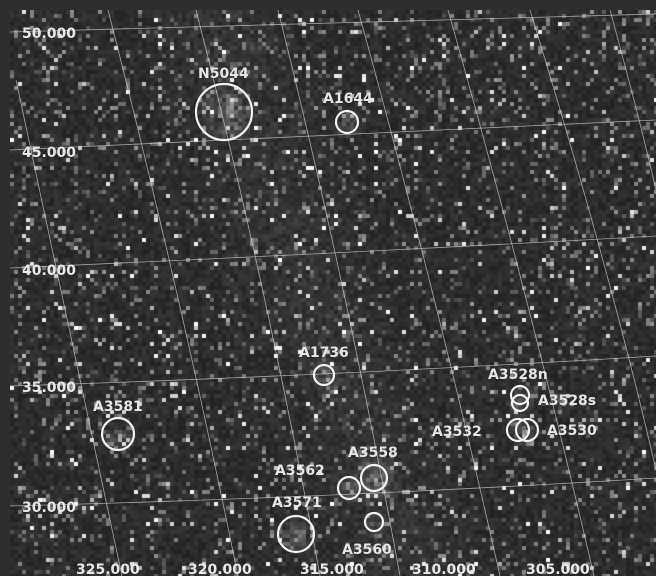 The width and height of the screenshot is (656, 576). What do you see at coordinates (572, 431) in the screenshot?
I see `cluster-label: A3530` at bounding box center [572, 431].